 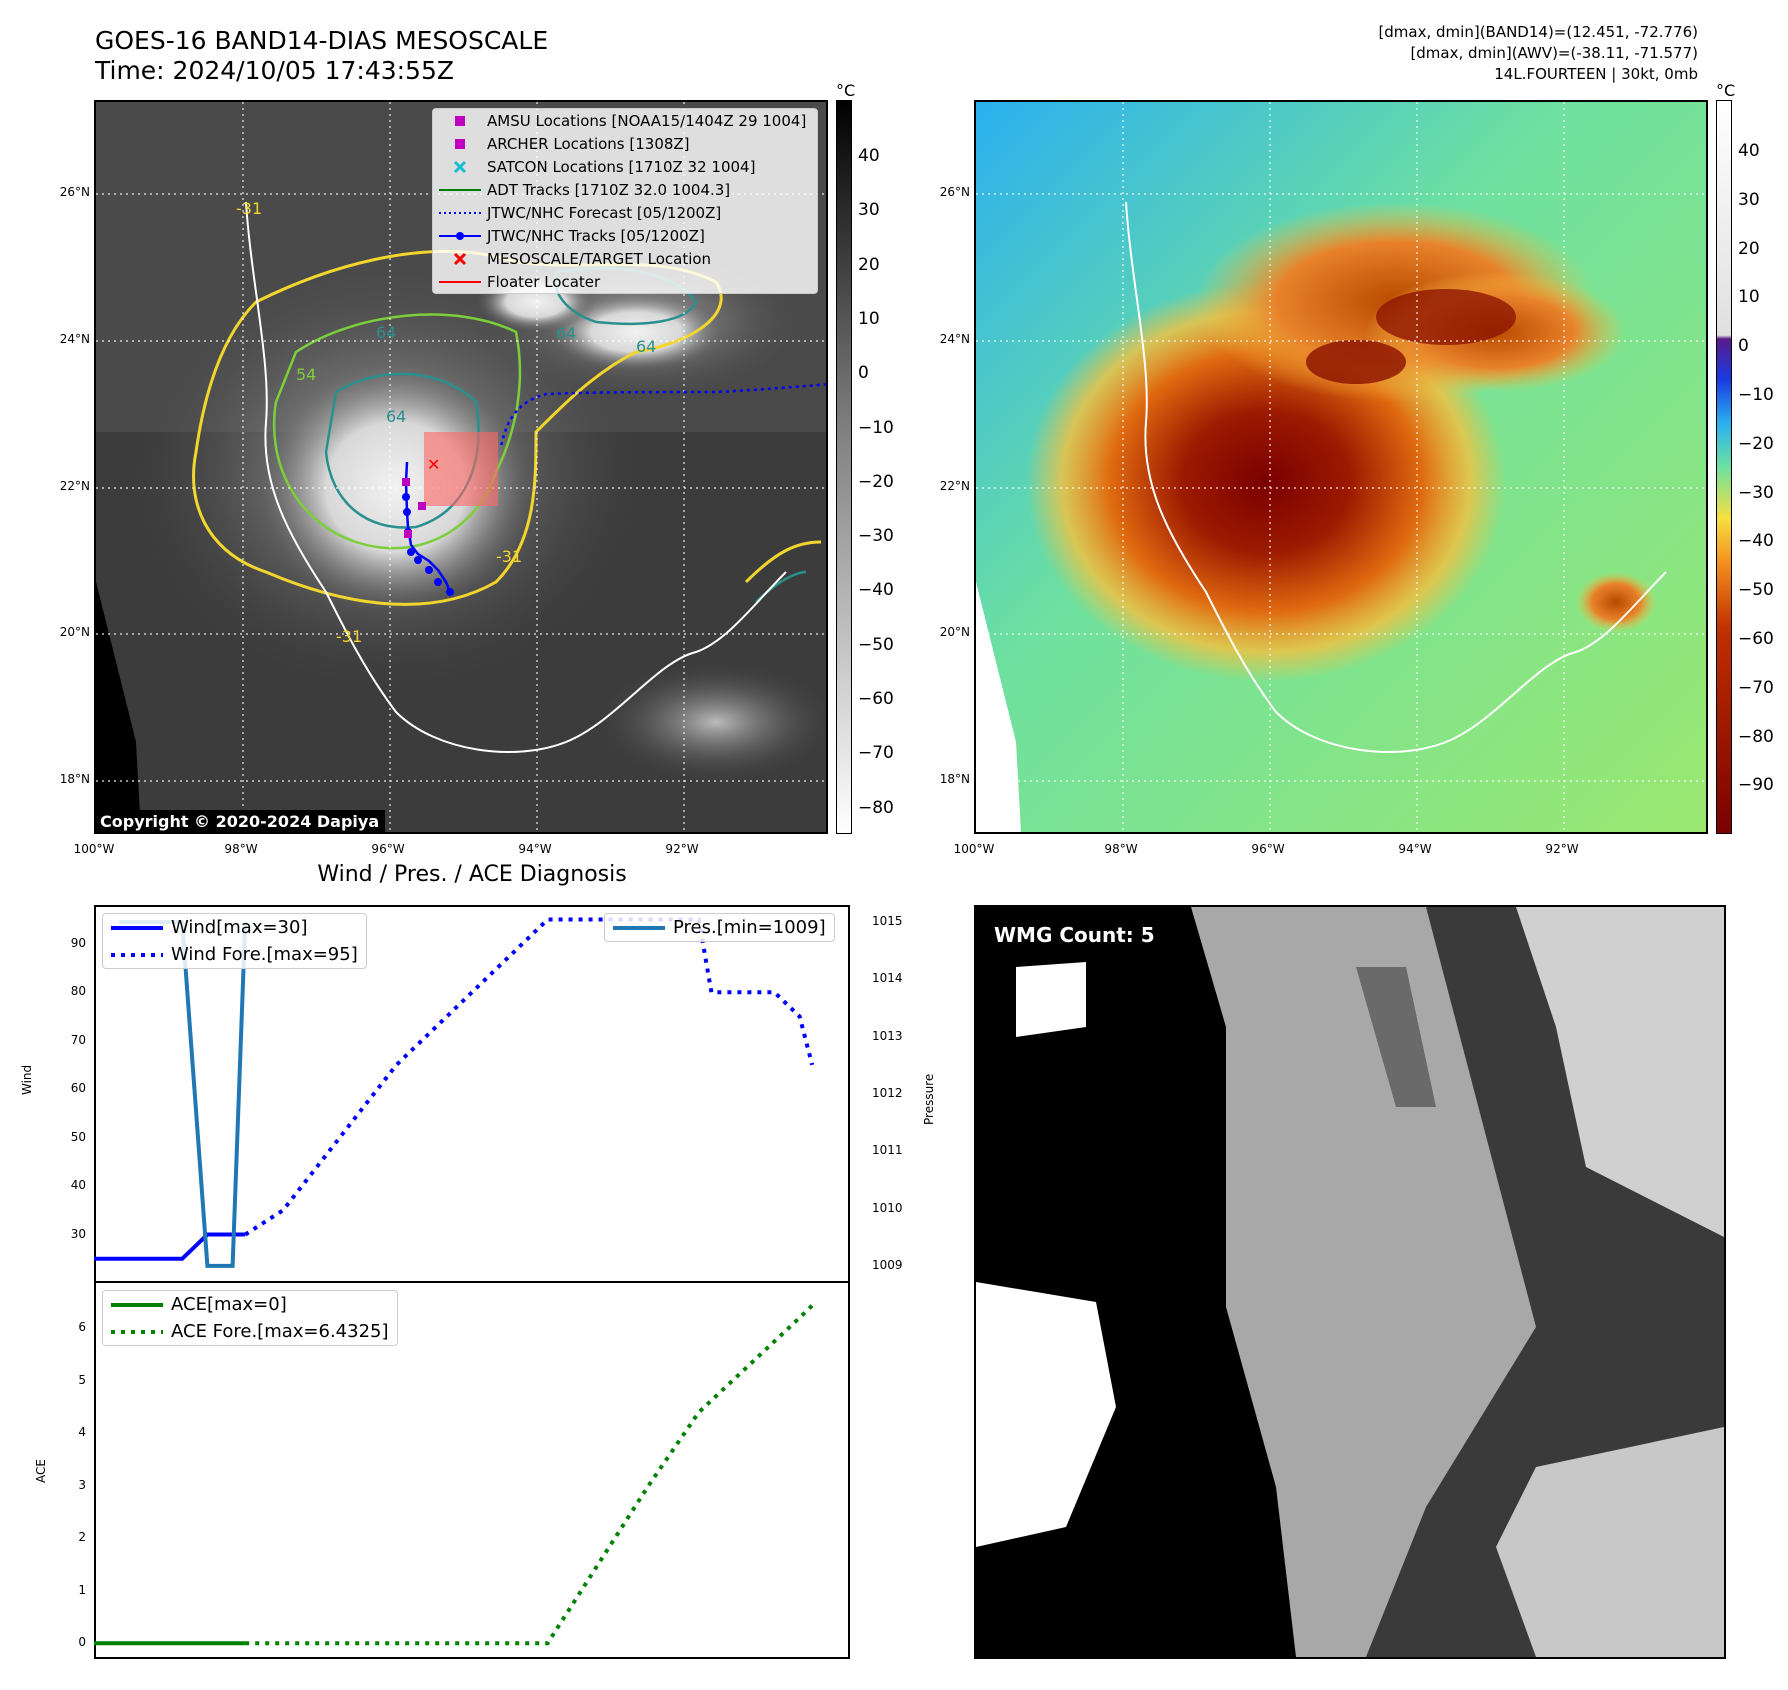 I want to click on series-line-wind, so click(x=170, y=1246).